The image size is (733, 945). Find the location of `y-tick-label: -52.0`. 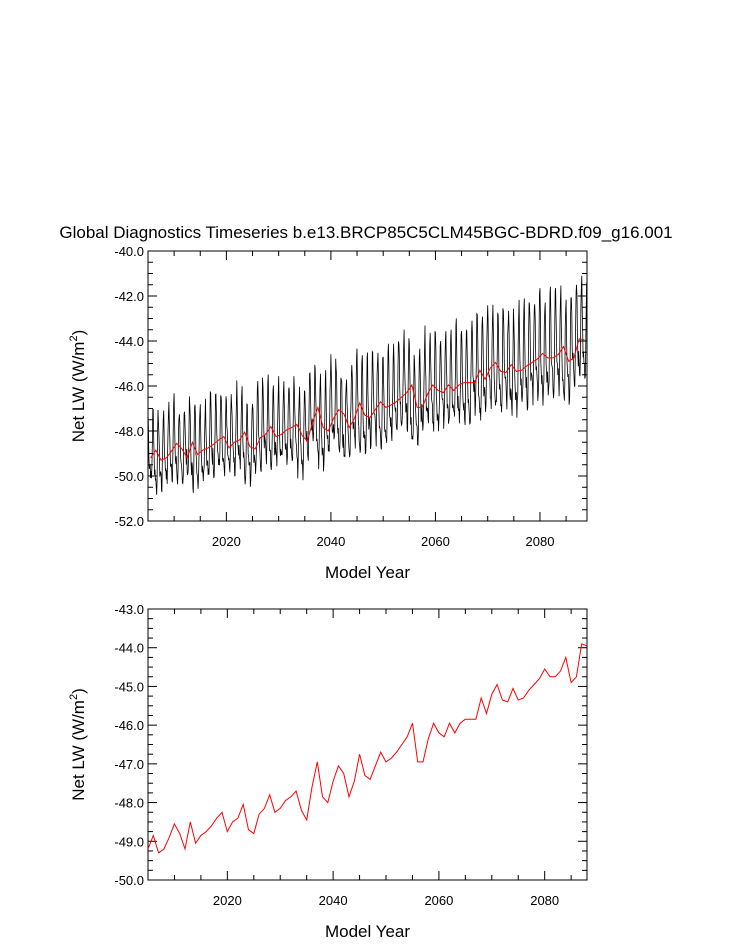

y-tick-label: -52.0 is located at coordinates (129, 521).